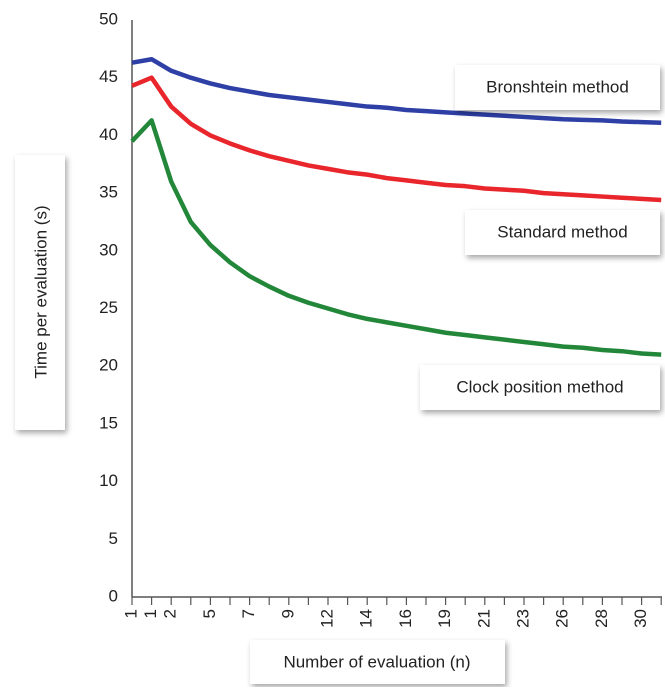  Describe the element at coordinates (108, 365) in the screenshot. I see `y-tick-label: 20` at that location.